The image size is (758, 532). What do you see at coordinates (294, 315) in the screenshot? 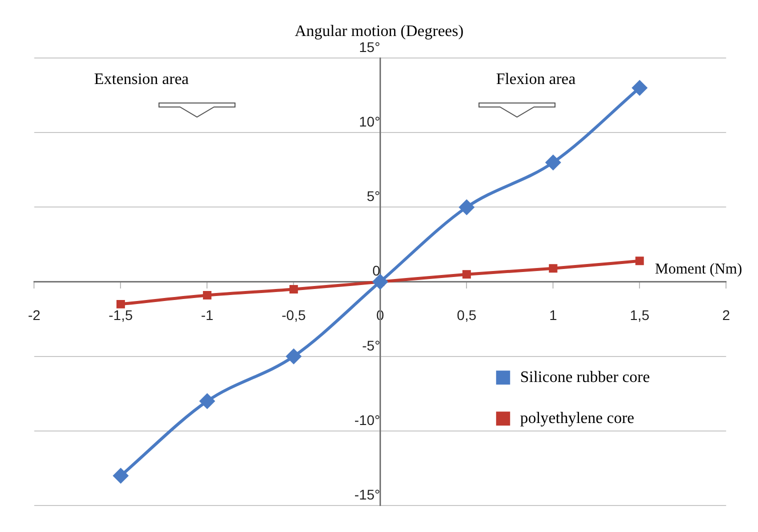
I see `x-tick-label: -0,5` at bounding box center [294, 315].